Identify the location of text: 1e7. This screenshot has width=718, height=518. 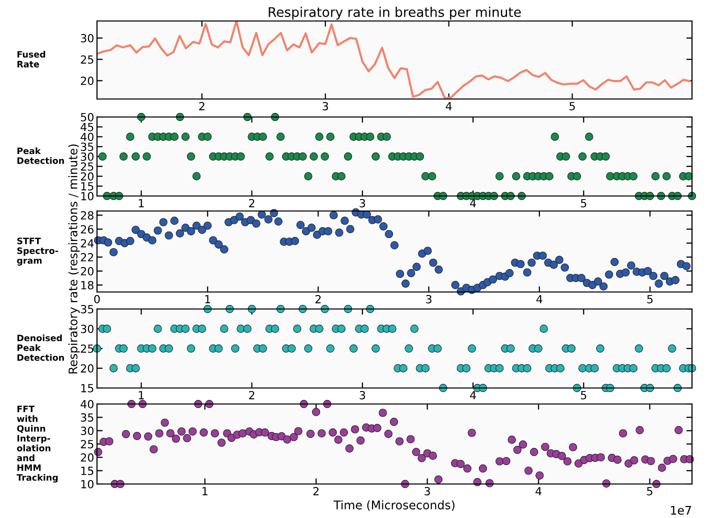
(681, 510).